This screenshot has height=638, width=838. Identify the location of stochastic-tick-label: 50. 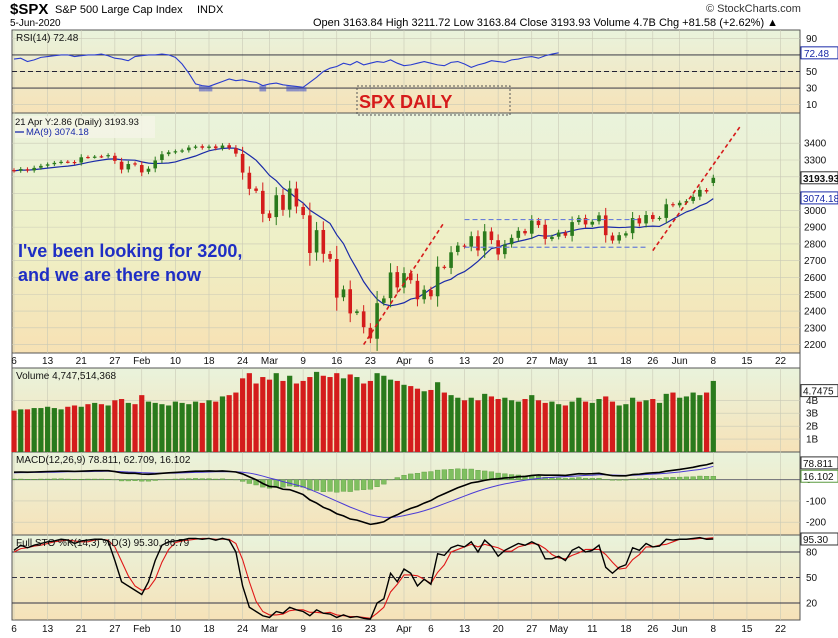
(812, 578).